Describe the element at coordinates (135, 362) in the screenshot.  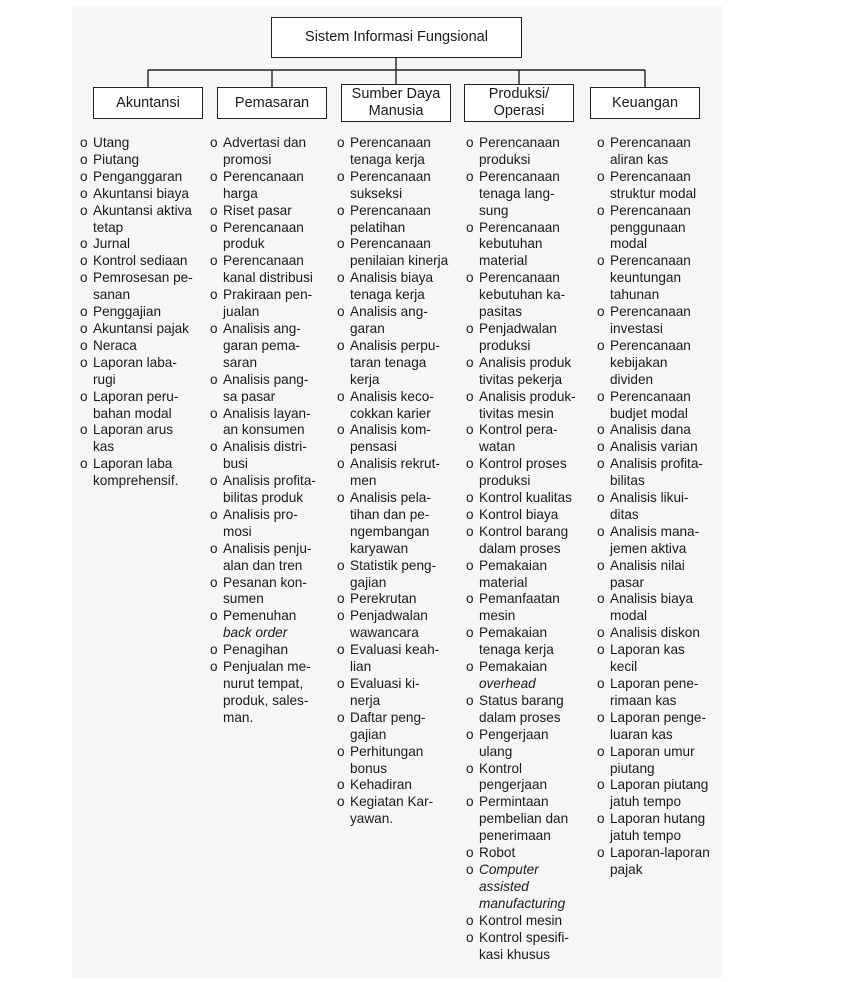
I see `list-item-text: Laporan laba-` at that location.